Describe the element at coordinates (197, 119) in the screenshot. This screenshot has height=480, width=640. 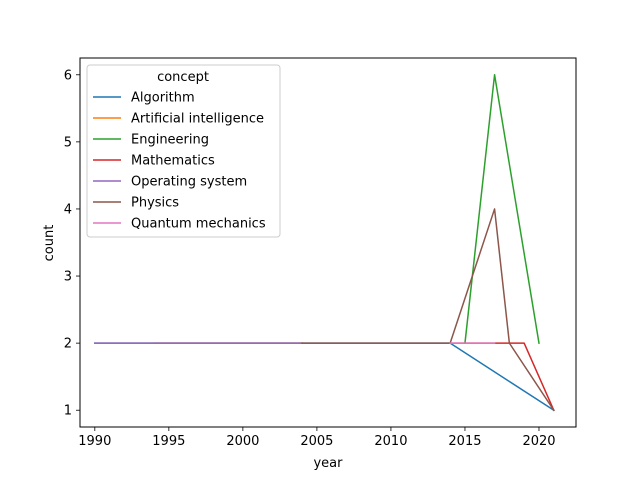
I see `legend-entry-artificial-intelligence: Artificial intelligence` at that location.